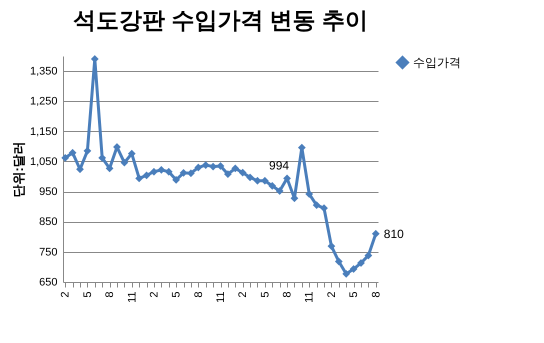  Describe the element at coordinates (437, 63) in the screenshot. I see `legend-label: 수입가격` at that location.